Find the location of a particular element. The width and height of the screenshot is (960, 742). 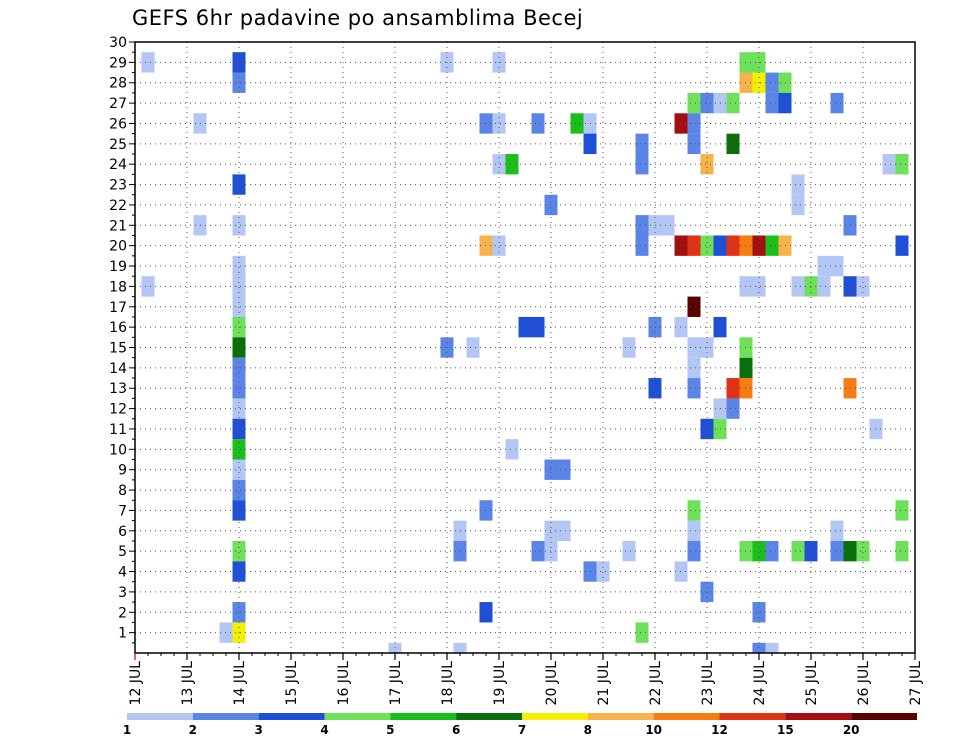

y-tick-label: 14 is located at coordinates (118, 369).